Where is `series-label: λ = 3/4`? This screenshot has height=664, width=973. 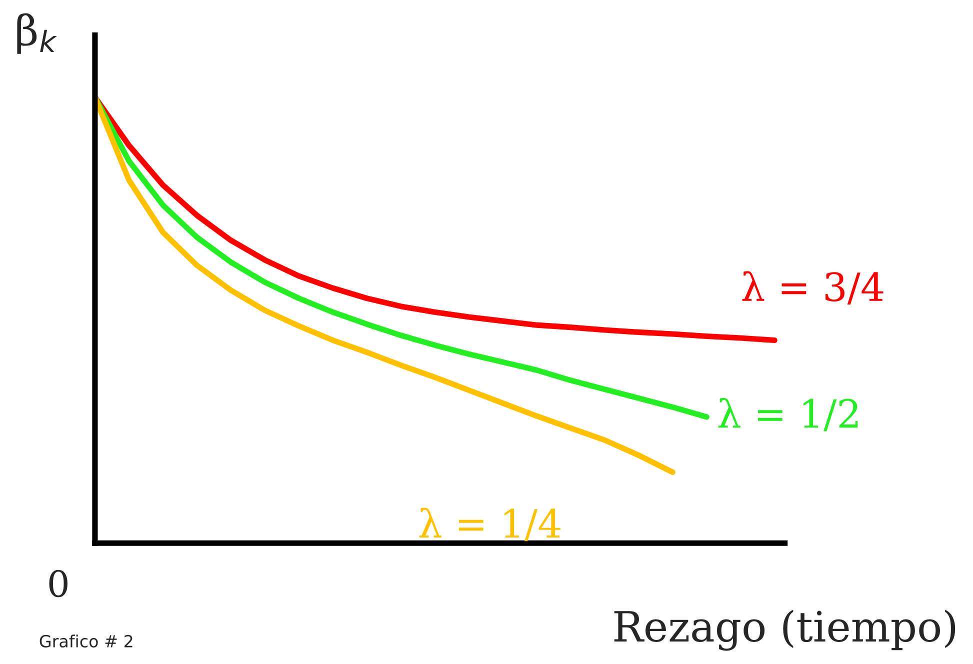 series-label: λ = 3/4 is located at coordinates (813, 288).